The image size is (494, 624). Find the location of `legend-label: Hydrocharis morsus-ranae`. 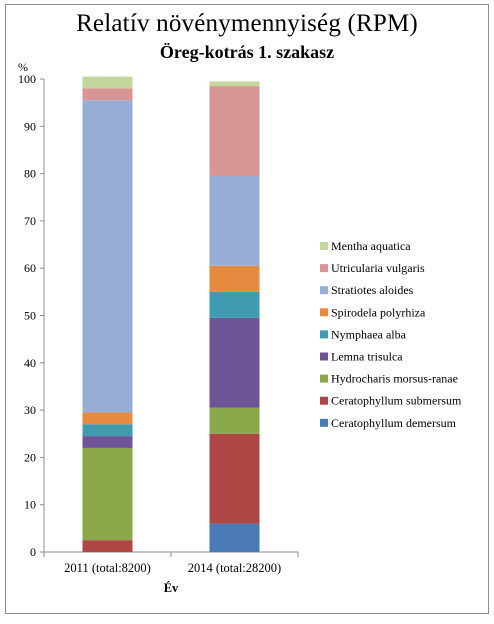

legend-label: Hydrocharis morsus-ranae is located at coordinates (394, 379).